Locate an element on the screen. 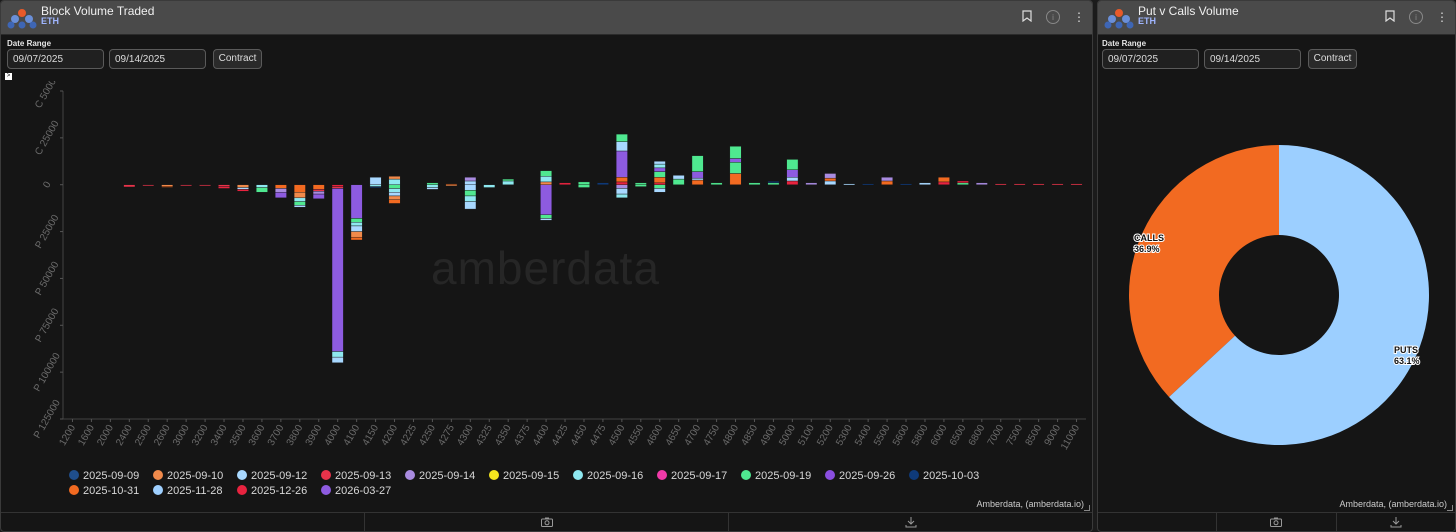  info-icon: i is located at coordinates (1416, 17).